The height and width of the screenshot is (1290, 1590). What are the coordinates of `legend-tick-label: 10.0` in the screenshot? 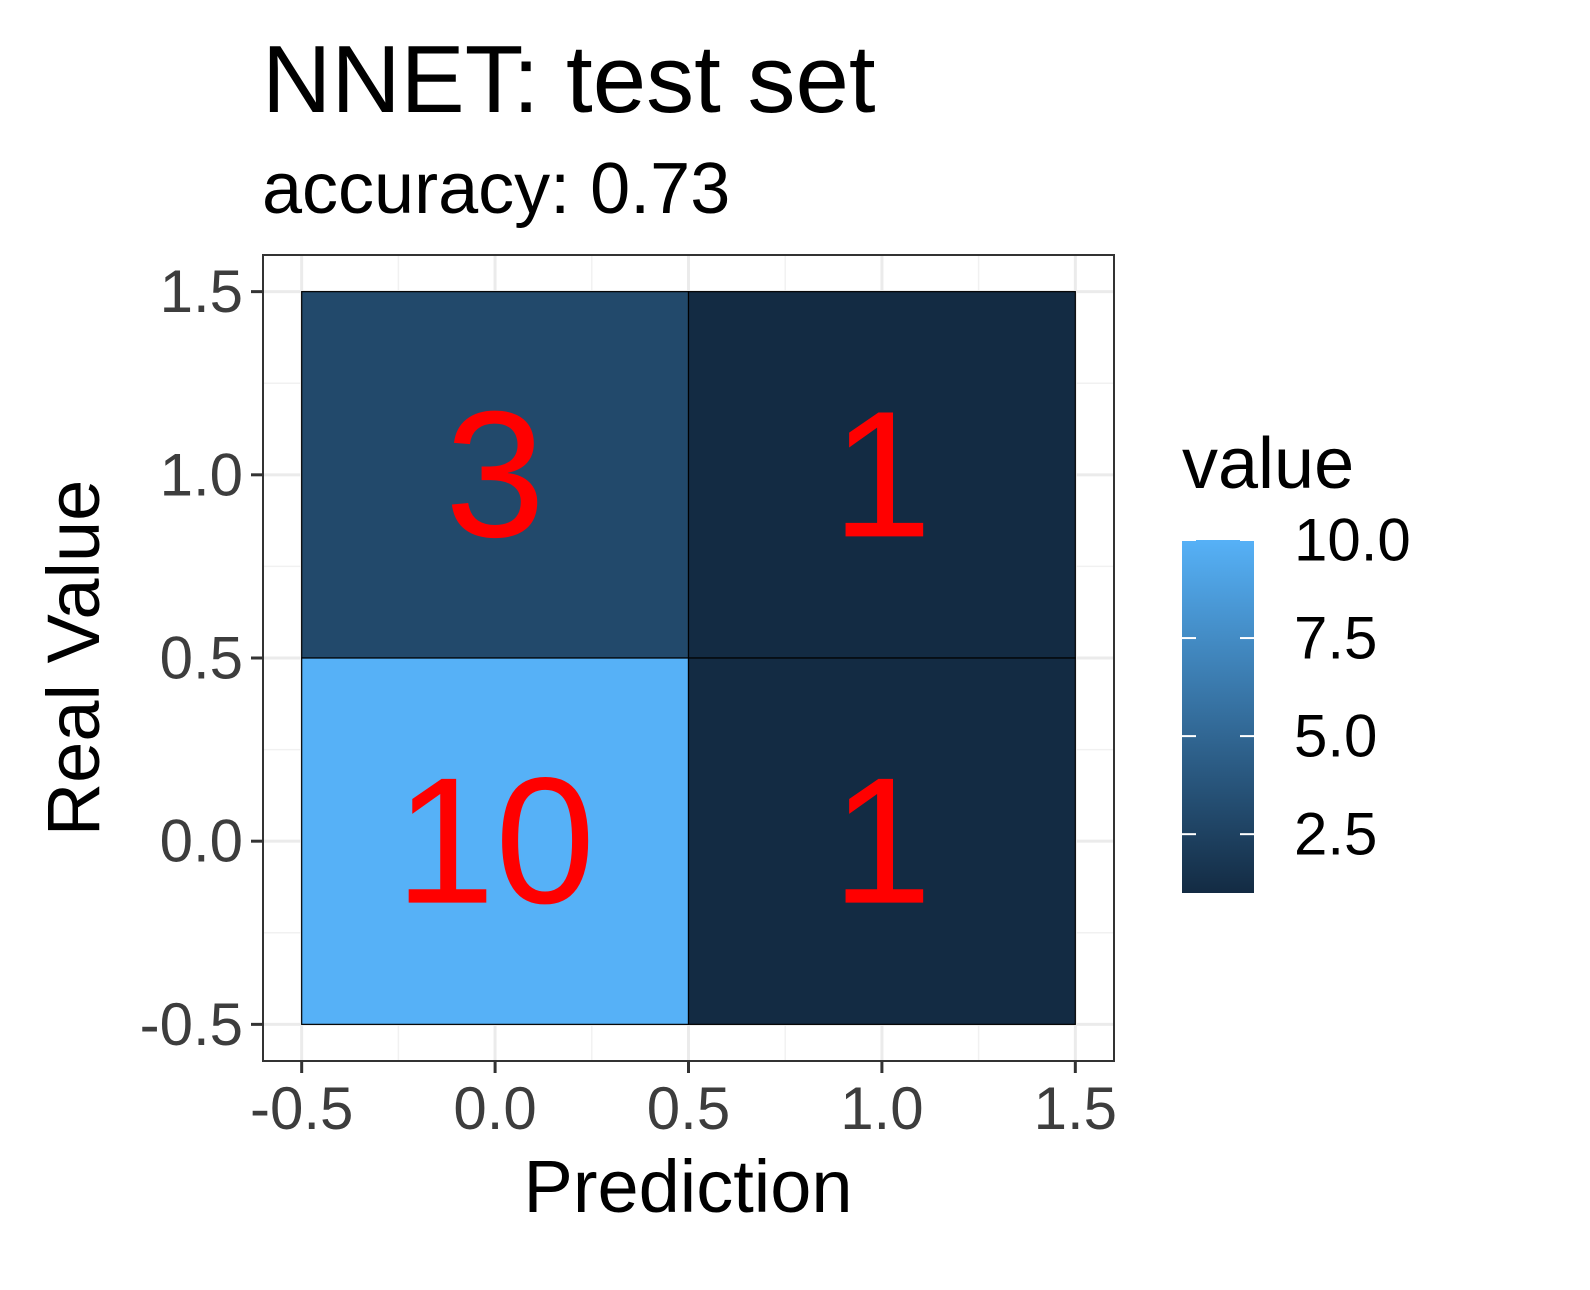 It's located at (1352, 540).